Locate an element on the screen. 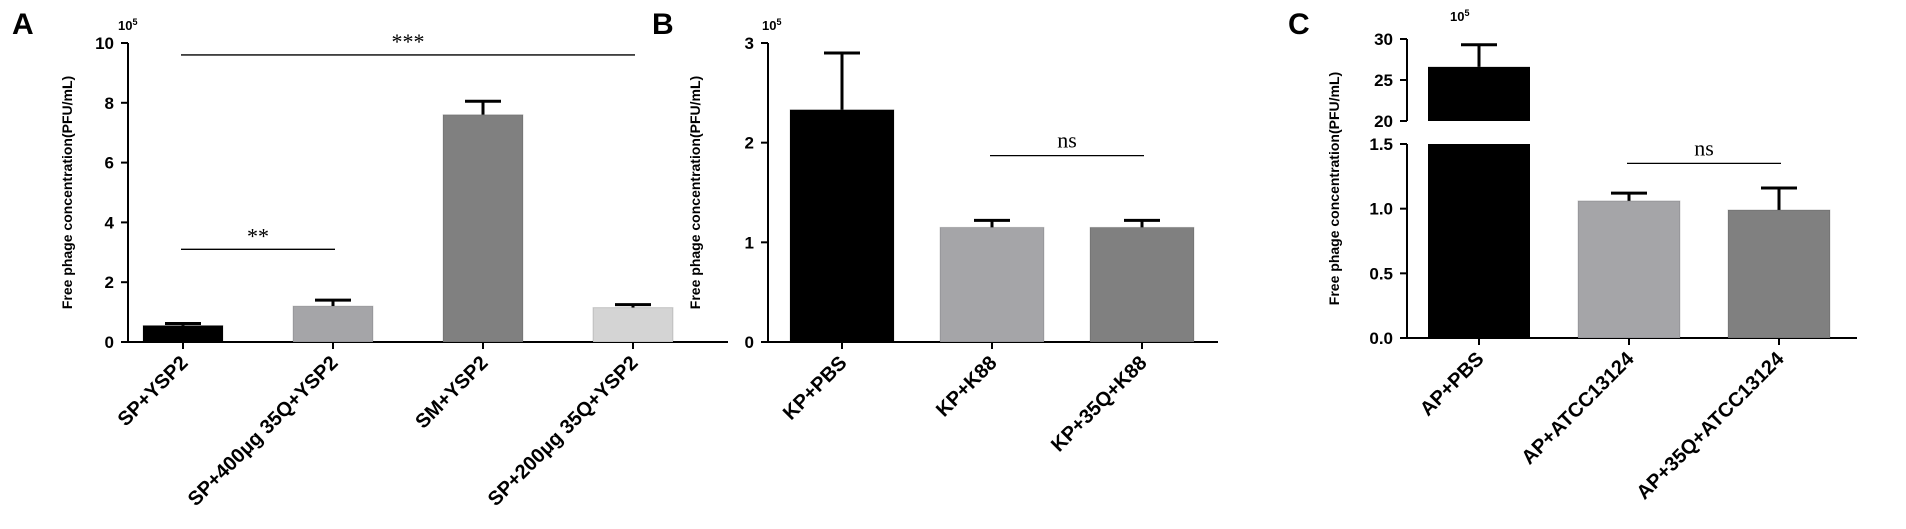 The width and height of the screenshot is (1906, 529). significance-label: ** is located at coordinates (258, 235).